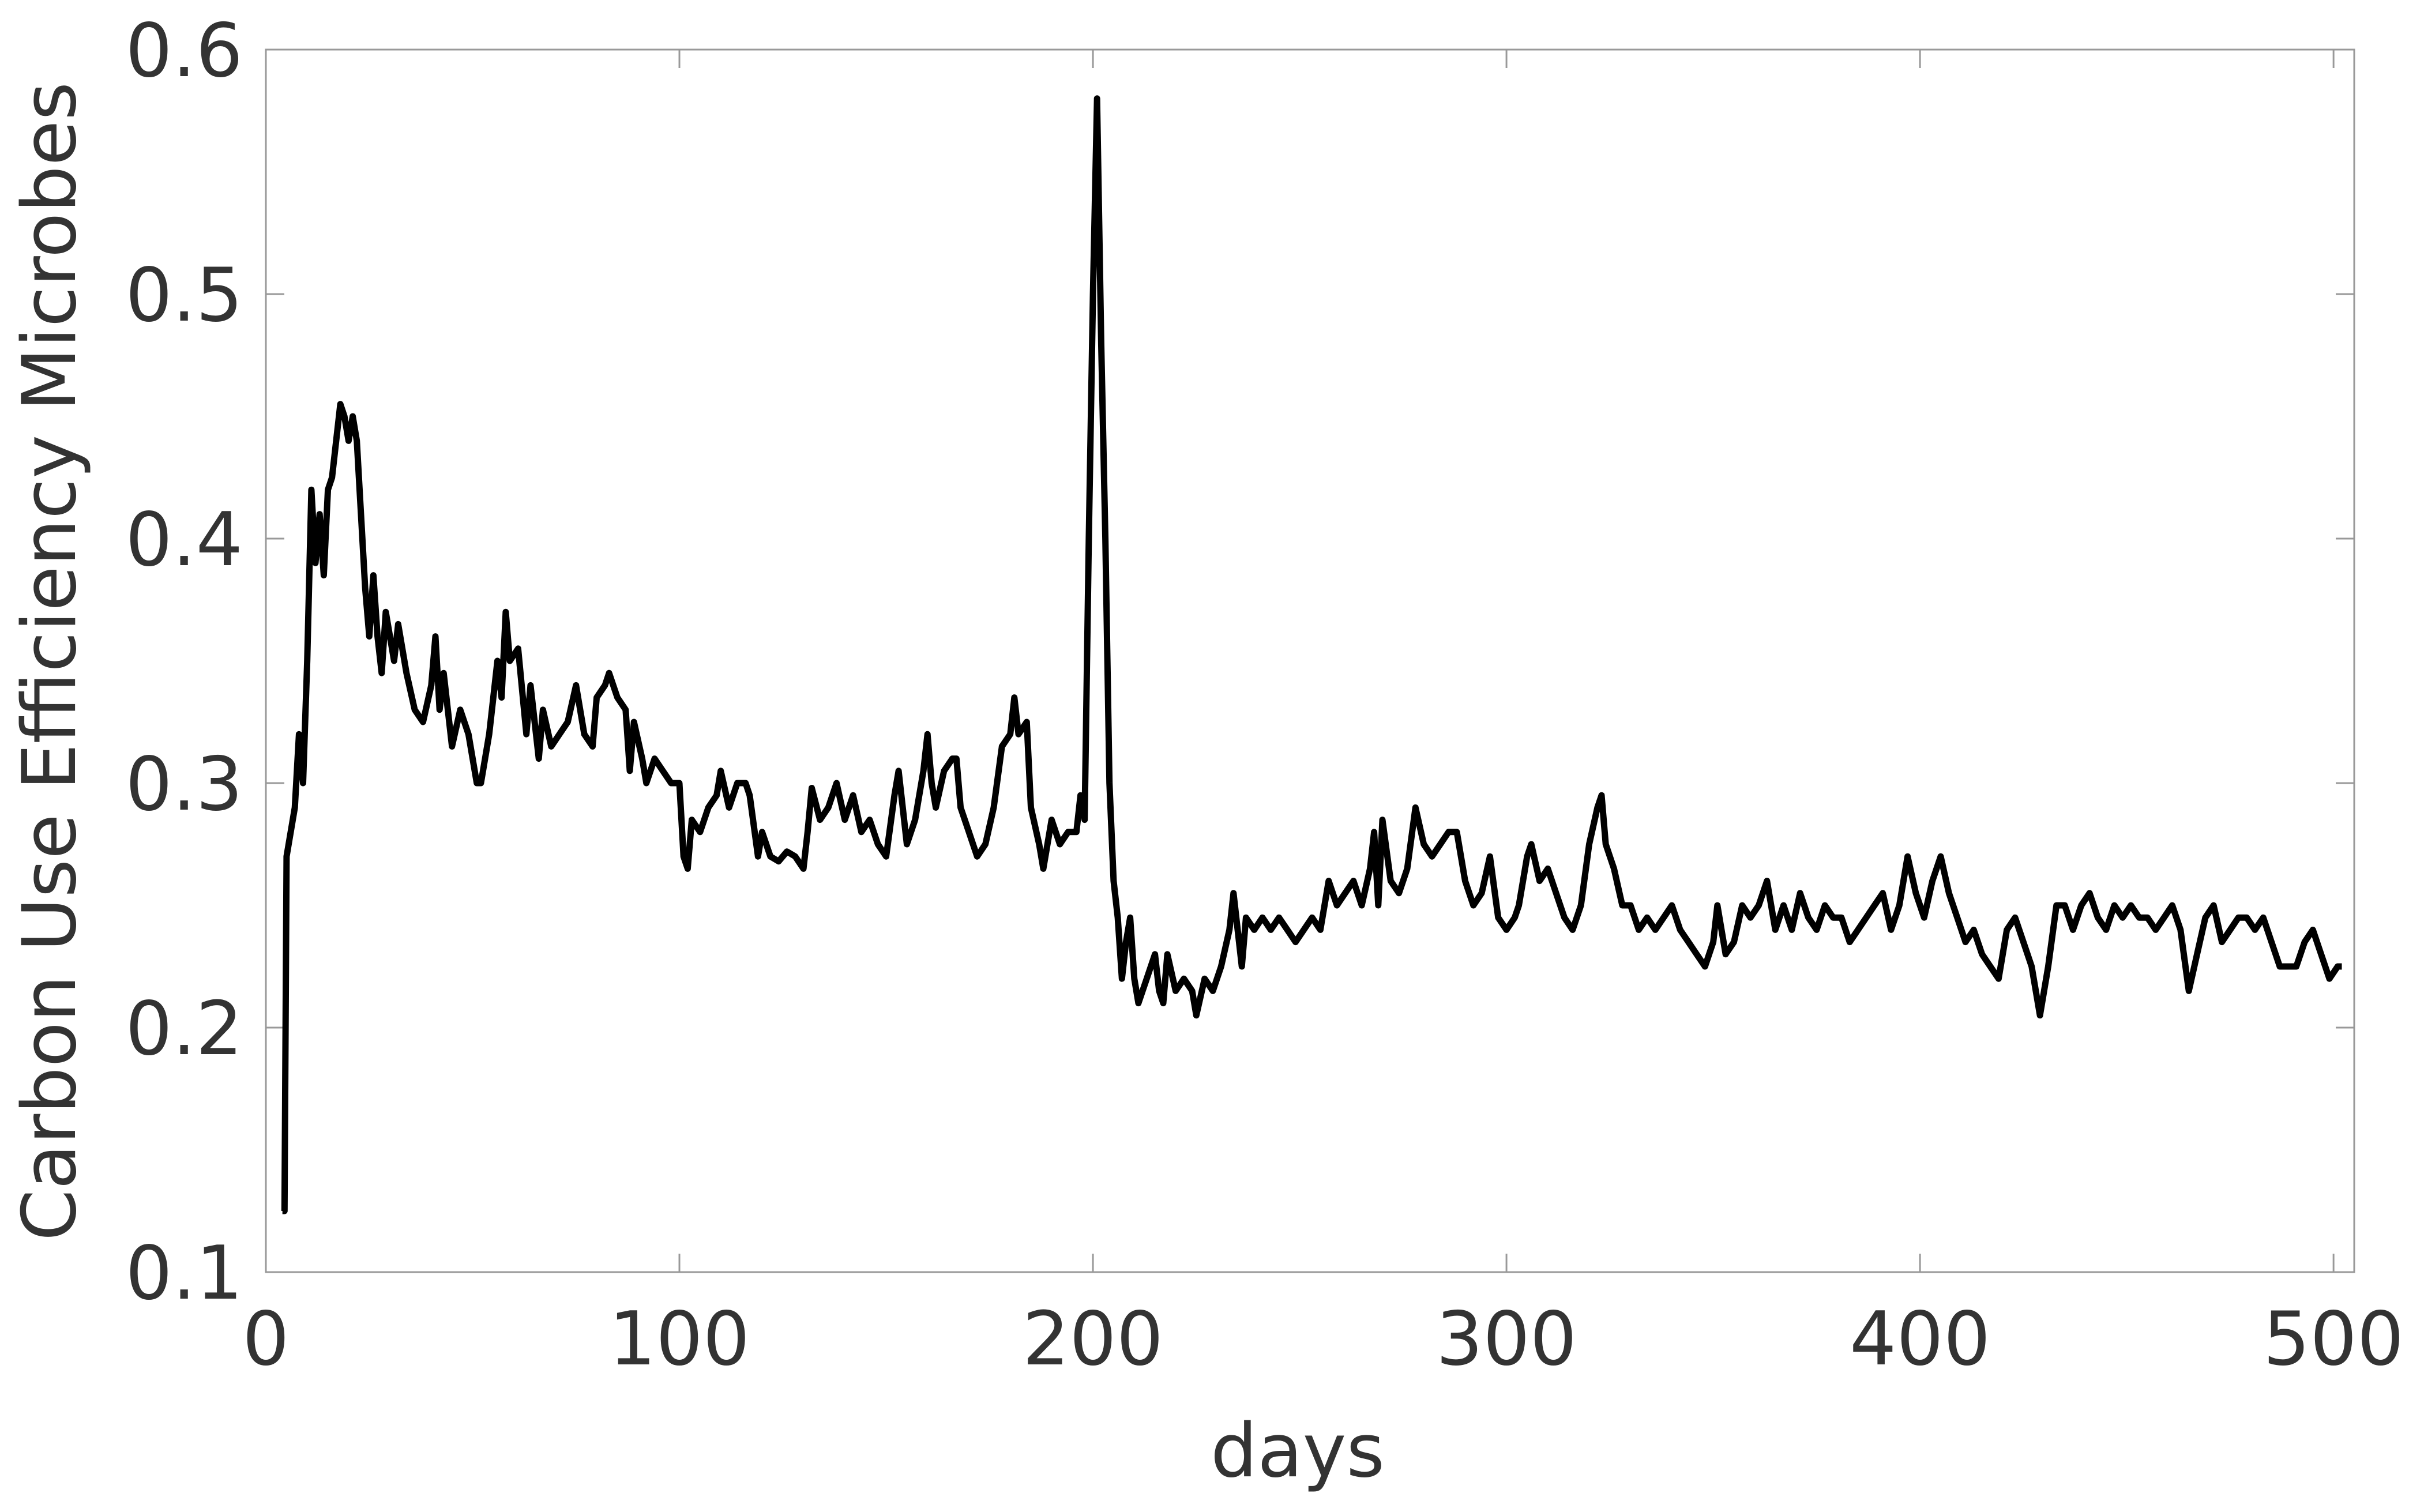 The image size is (2424, 1512). What do you see at coordinates (184, 296) in the screenshot?
I see `y-tick-label: 0.5` at bounding box center [184, 296].